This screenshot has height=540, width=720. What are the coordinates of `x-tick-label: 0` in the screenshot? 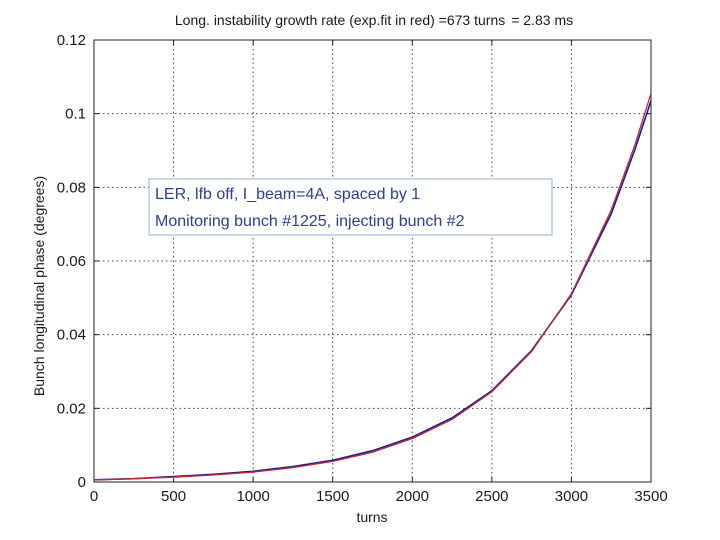 It's located at (94, 496).